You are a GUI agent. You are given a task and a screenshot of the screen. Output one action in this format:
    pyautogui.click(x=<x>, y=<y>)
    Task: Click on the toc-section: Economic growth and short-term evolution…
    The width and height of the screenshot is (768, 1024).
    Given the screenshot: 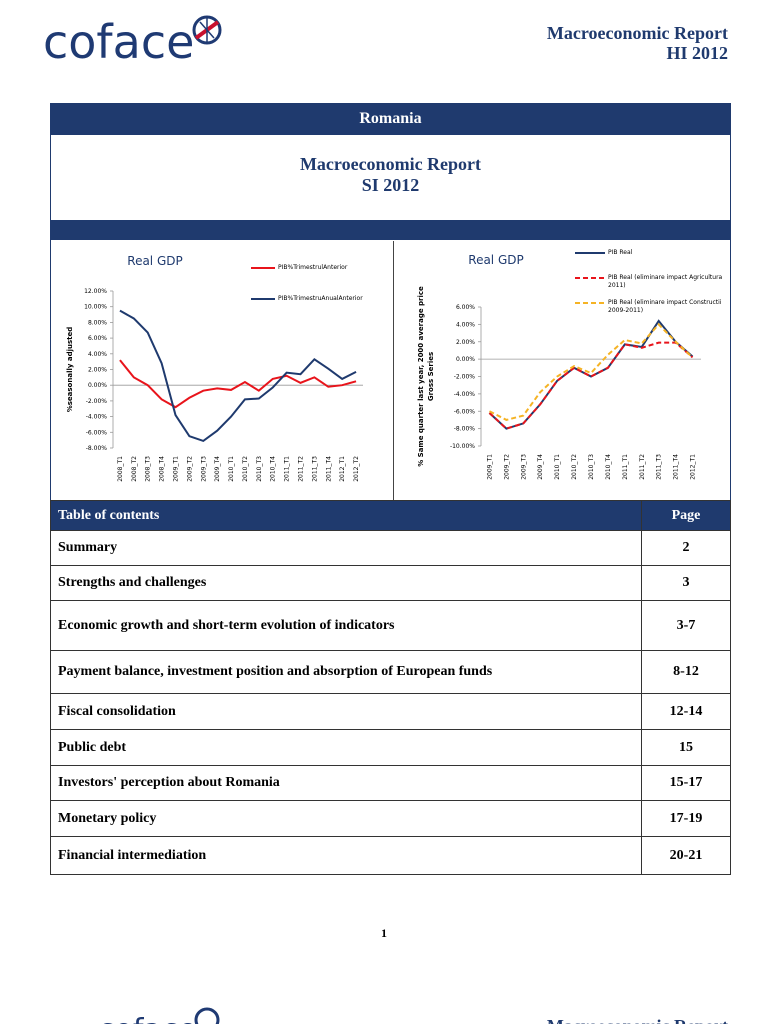 What is the action you would take?
    pyautogui.click(x=346, y=625)
    